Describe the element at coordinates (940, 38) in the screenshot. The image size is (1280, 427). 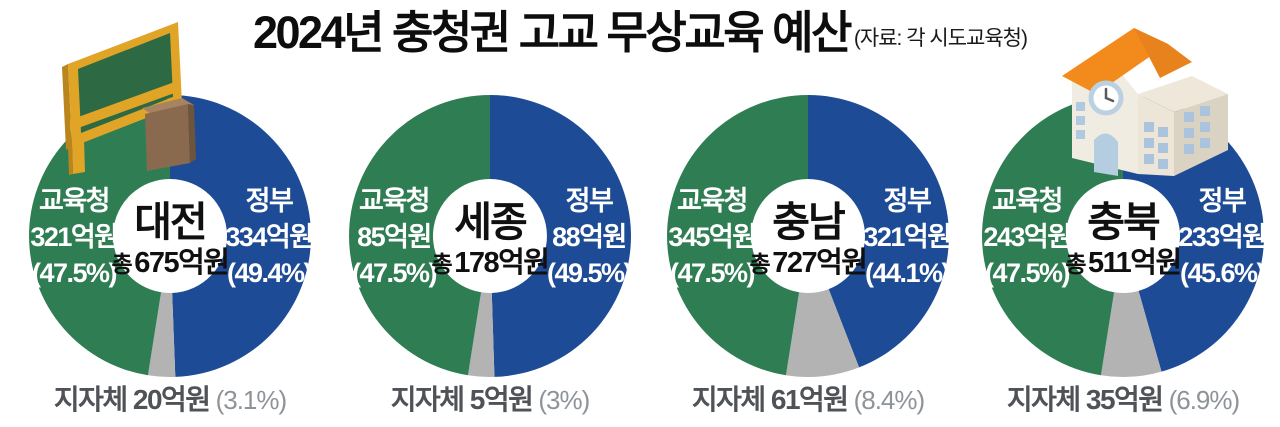
I see `source-note: (자료: 각 시도교육청)` at that location.